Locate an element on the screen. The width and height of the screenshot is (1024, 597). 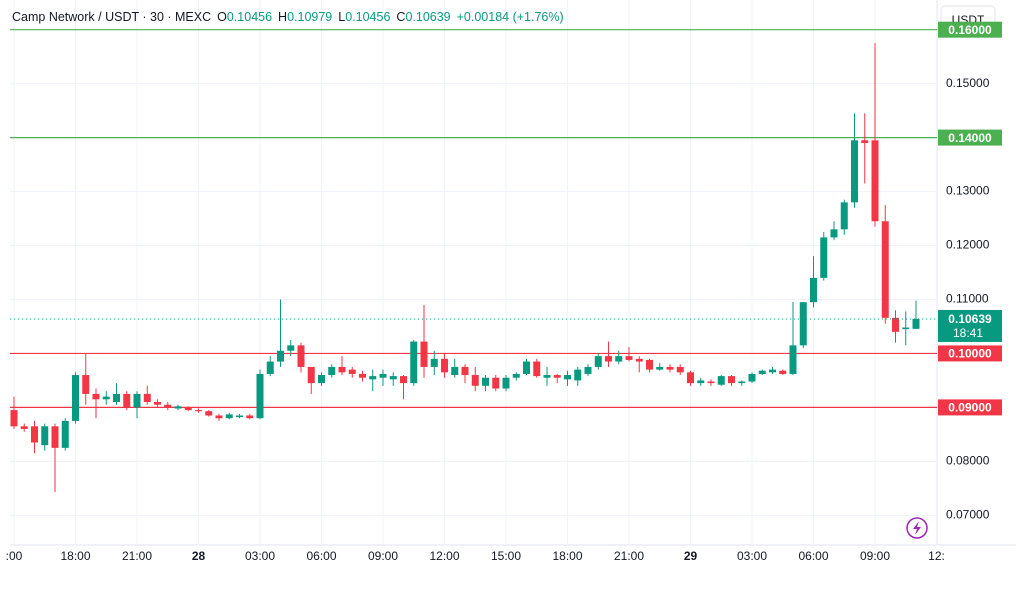
level-label: 0.10000 is located at coordinates (970, 354).